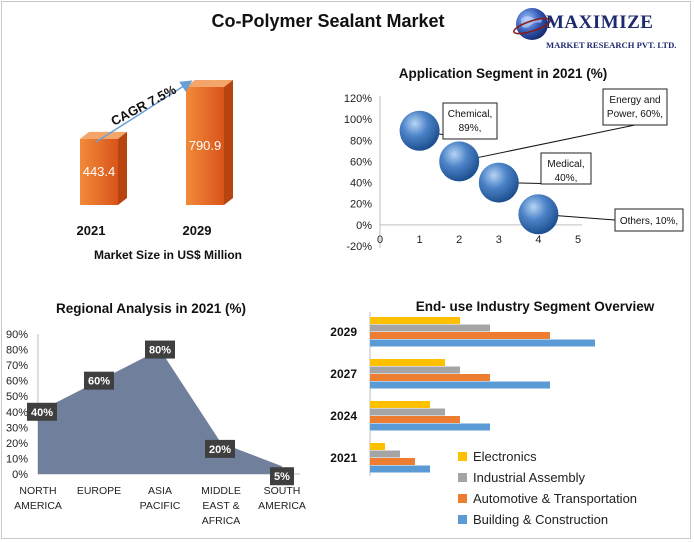 The width and height of the screenshot is (694, 542). I want to click on market-size-chart: 443.4 2021 790.9 2029, so click(155, 159).